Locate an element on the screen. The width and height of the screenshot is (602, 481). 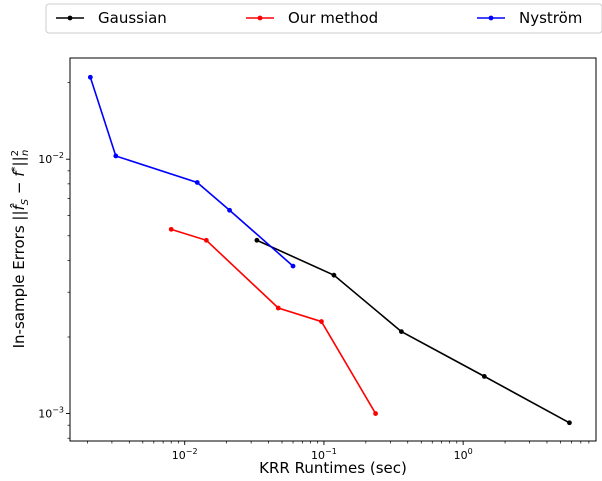
x-tick-label: 10⁻² is located at coordinates (185, 454).